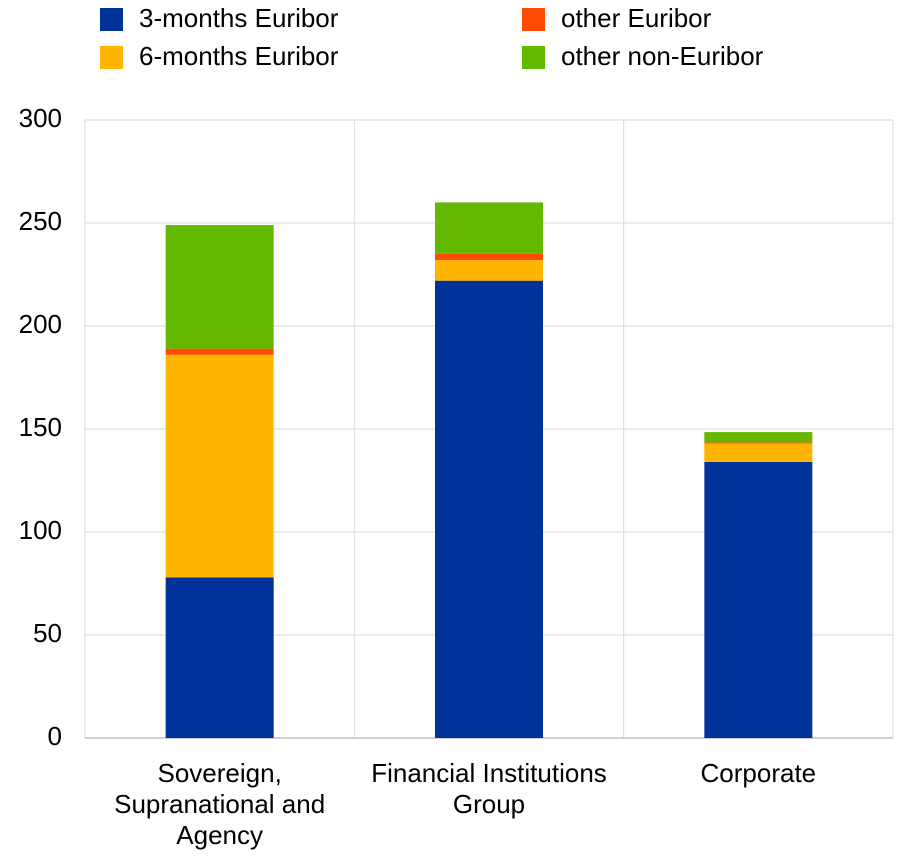 The image size is (898, 865). Describe the element at coordinates (40, 427) in the screenshot. I see `y-tick-label: 150` at that location.